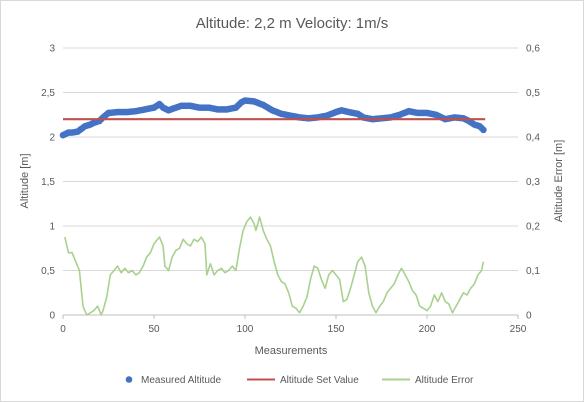 The height and width of the screenshot is (402, 584). What do you see at coordinates (533, 227) in the screenshot?
I see `y2-tick-label: 0,2` at bounding box center [533, 227].